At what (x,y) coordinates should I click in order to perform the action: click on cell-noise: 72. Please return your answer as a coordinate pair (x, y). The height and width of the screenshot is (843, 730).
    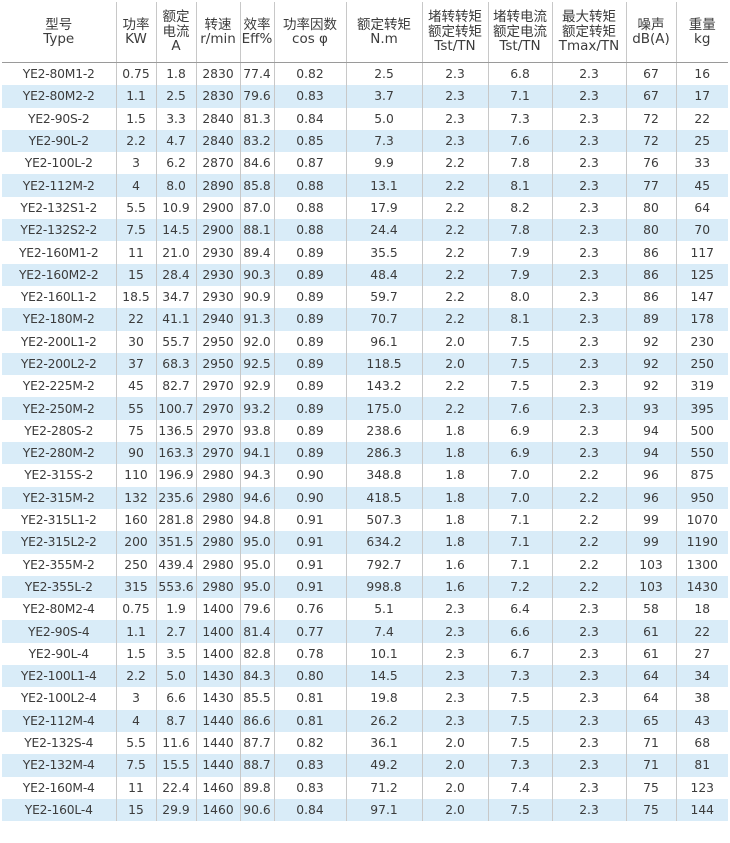
    Looking at the image, I should click on (651, 118).